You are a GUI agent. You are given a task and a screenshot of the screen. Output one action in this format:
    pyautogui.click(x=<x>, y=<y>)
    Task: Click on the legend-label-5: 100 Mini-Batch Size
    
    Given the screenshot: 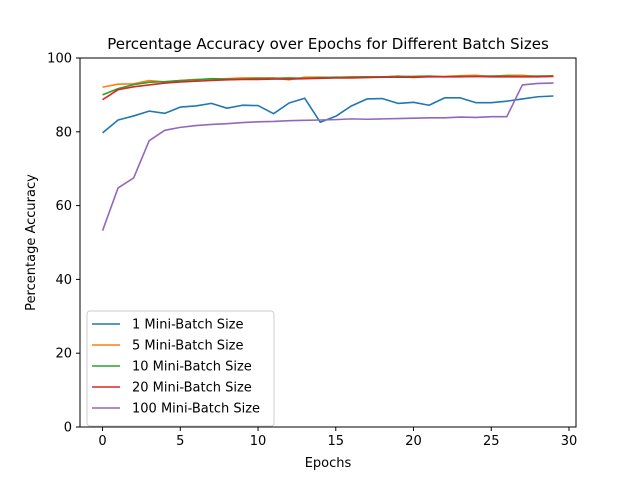 What is the action you would take?
    pyautogui.click(x=196, y=409)
    